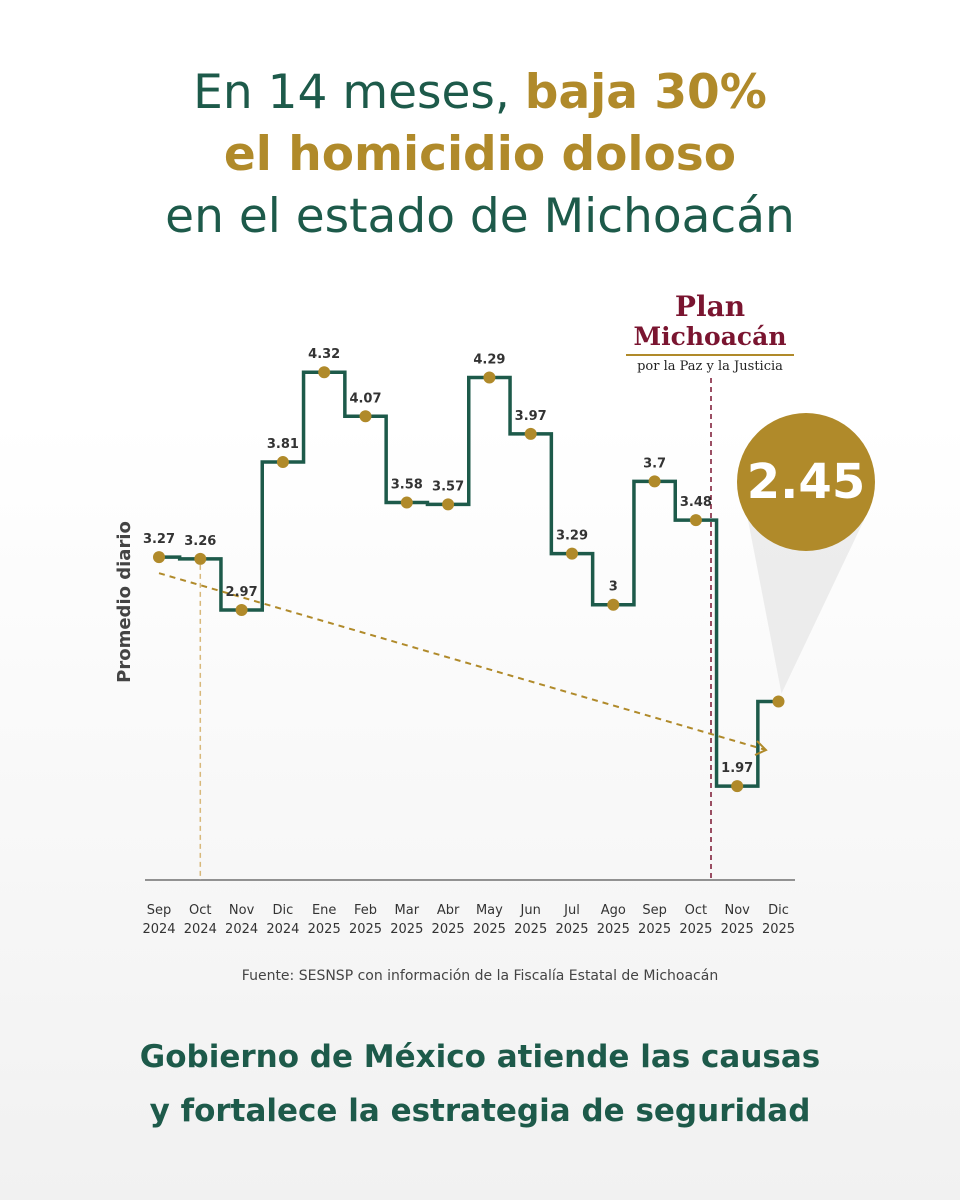 Image resolution: width=960 pixels, height=1200 pixels. I want to click on data-label: 1.97, so click(737, 768).